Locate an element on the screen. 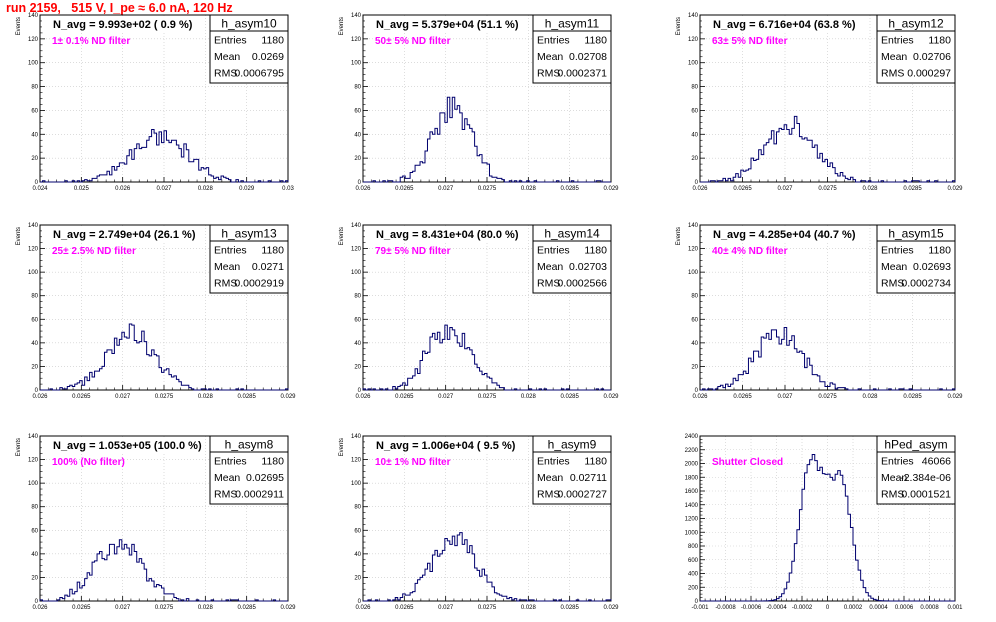  x-tick-label: 0.0285 is located at coordinates (246, 397).